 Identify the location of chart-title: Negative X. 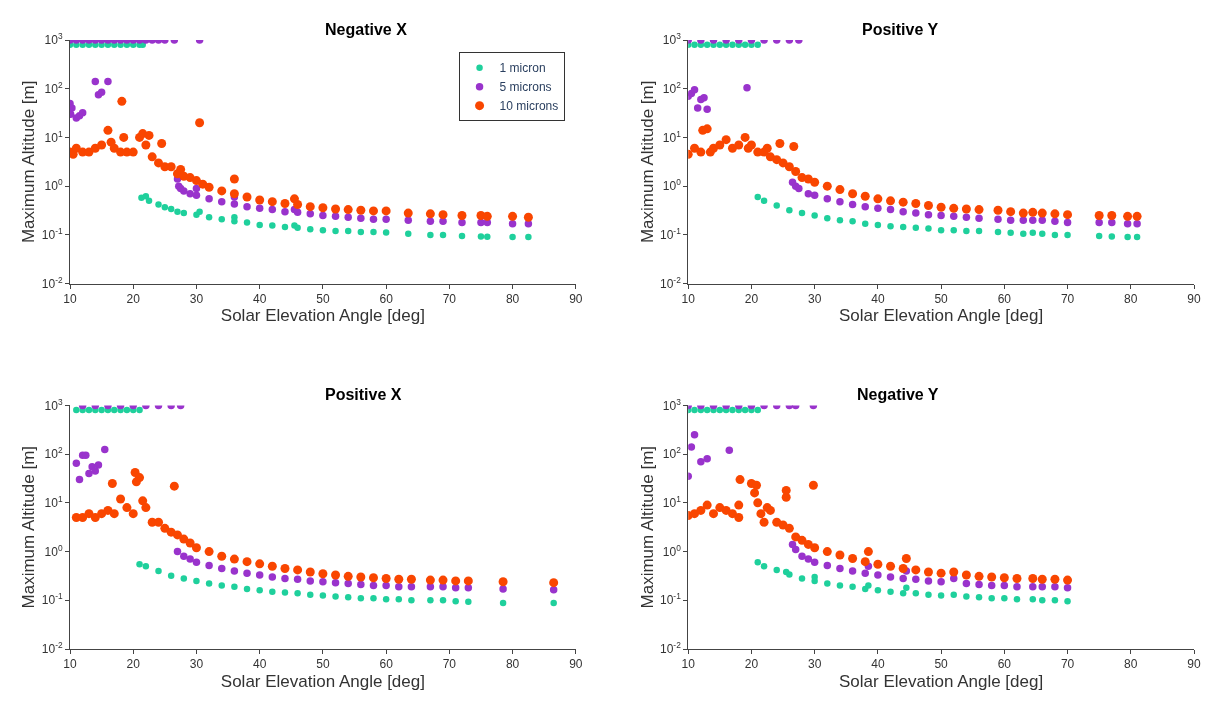
(366, 29).